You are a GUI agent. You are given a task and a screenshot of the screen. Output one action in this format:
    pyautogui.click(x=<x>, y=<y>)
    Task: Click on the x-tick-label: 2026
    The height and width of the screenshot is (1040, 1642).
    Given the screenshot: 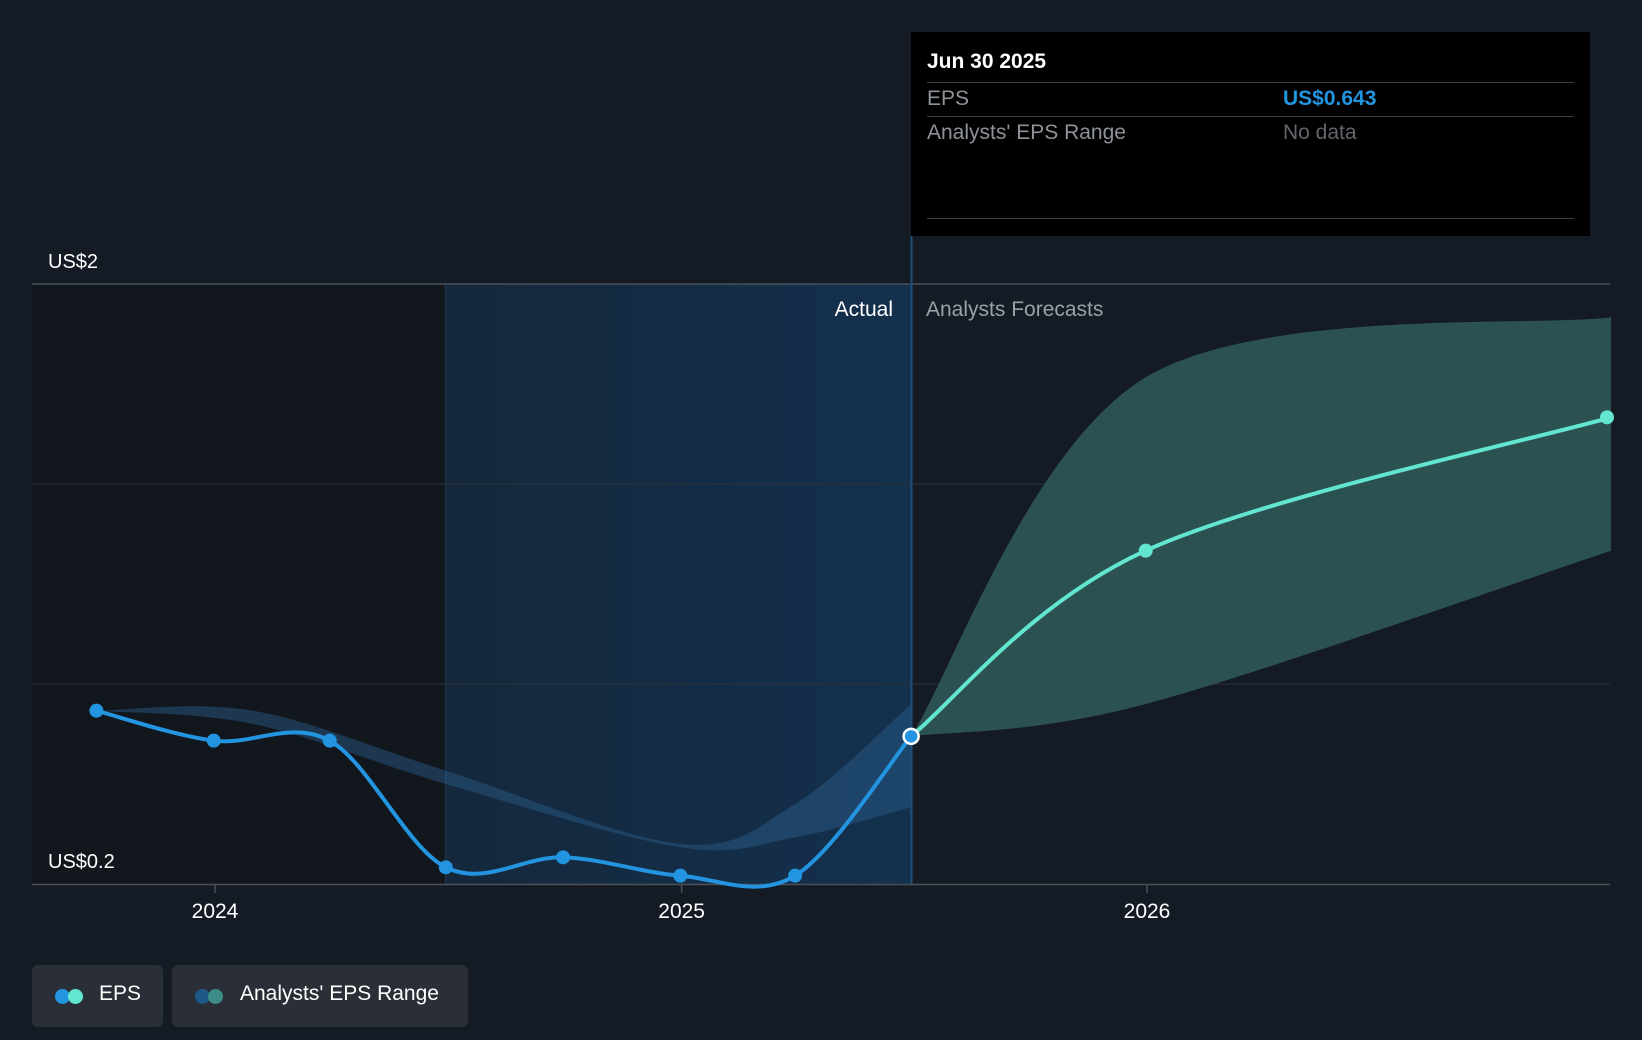 What is the action you would take?
    pyautogui.click(x=1147, y=911)
    